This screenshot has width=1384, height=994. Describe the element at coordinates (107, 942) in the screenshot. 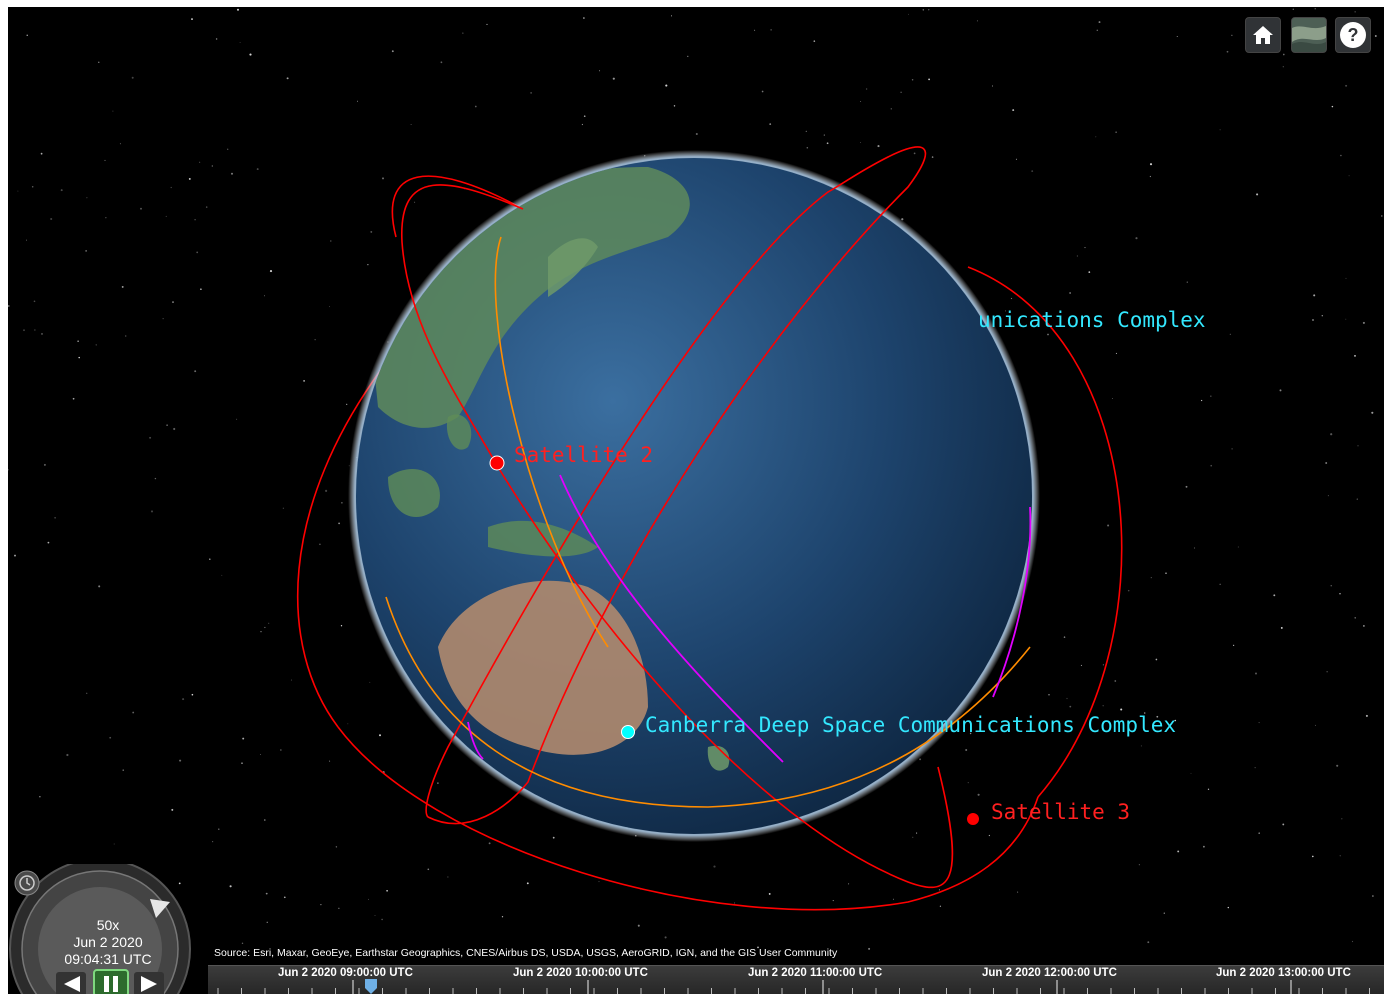

I see `animation-date: Jun 2 2020` at that location.